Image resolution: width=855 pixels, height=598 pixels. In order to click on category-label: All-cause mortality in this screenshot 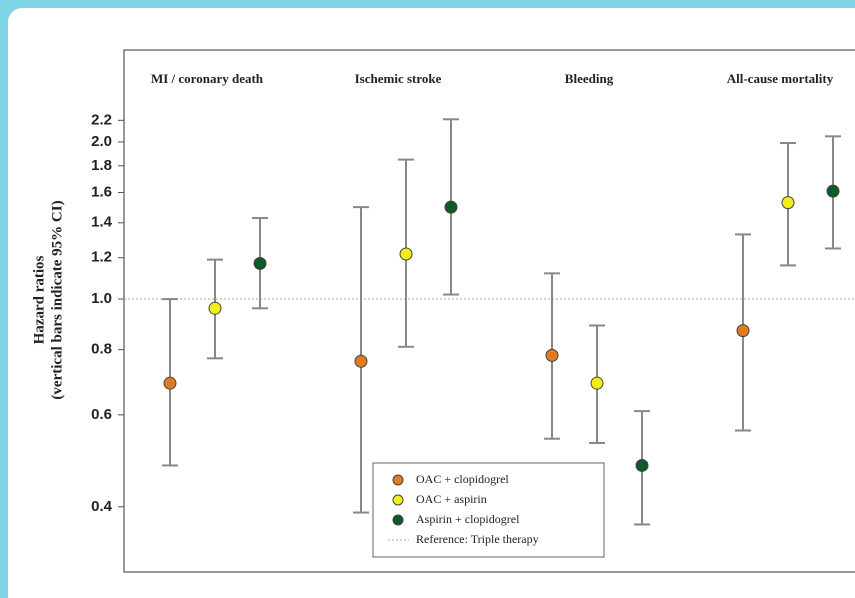, I will do `click(780, 78)`.